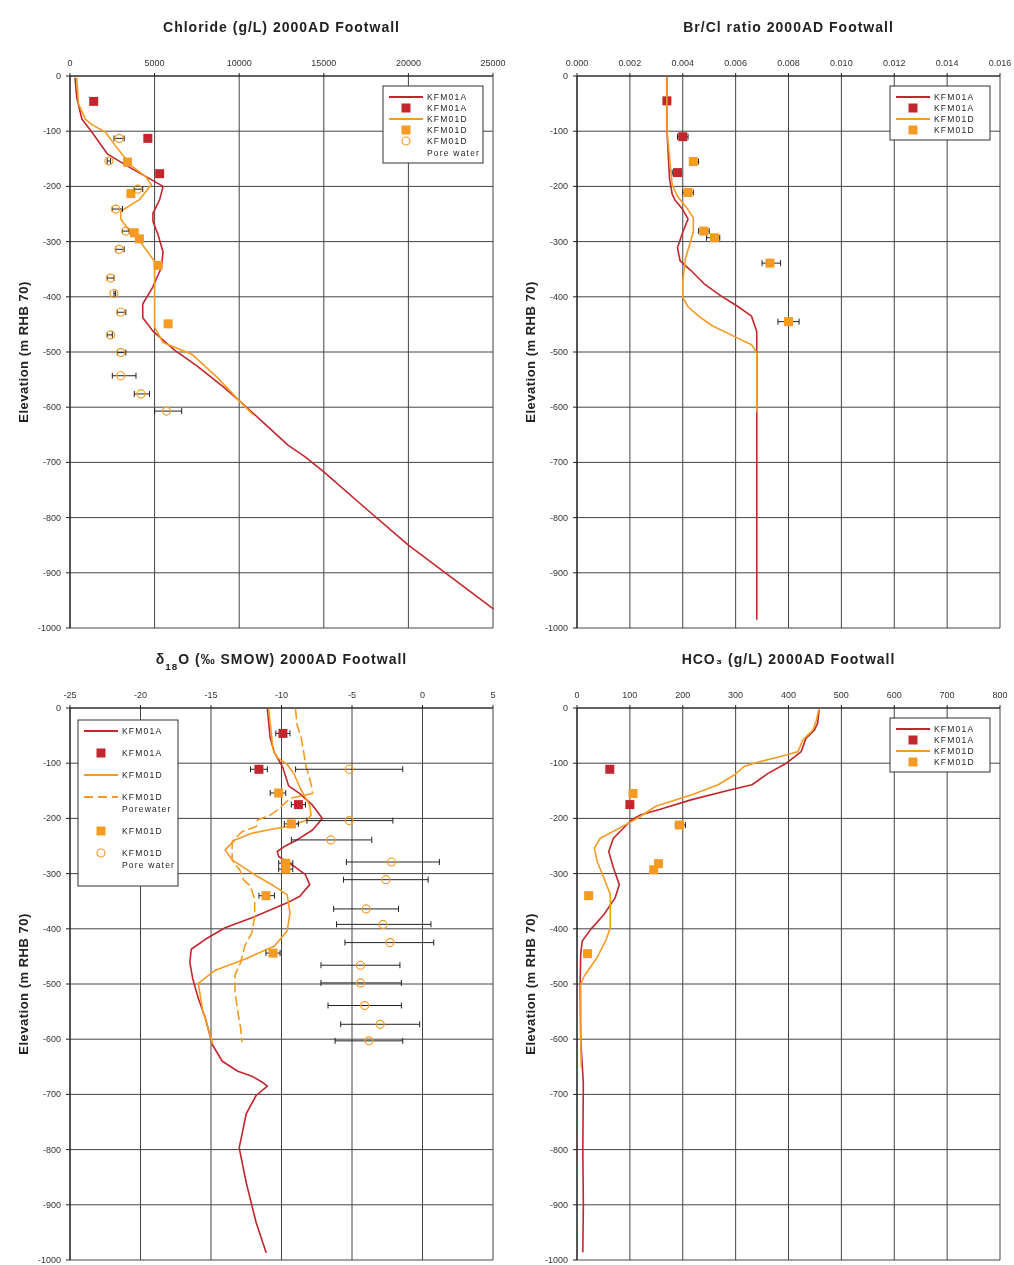 The height and width of the screenshot is (1265, 1014). I want to click on x-tick-label: -20, so click(140, 695).